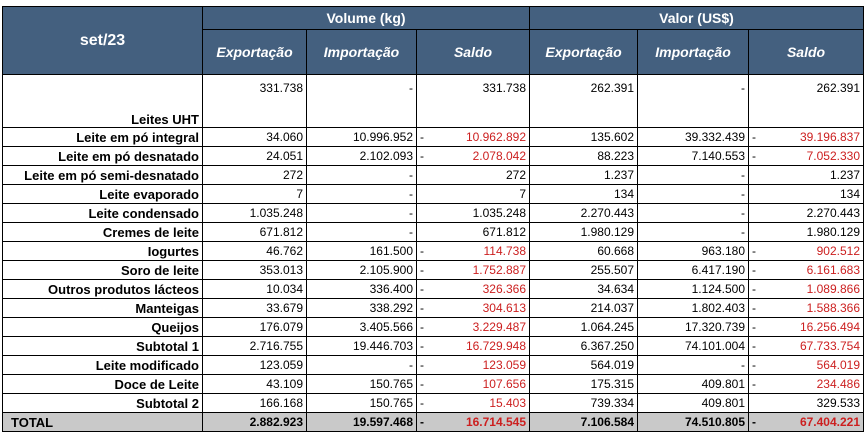  Describe the element at coordinates (833, 213) in the screenshot. I see `cell-value: 2.270.443` at that location.